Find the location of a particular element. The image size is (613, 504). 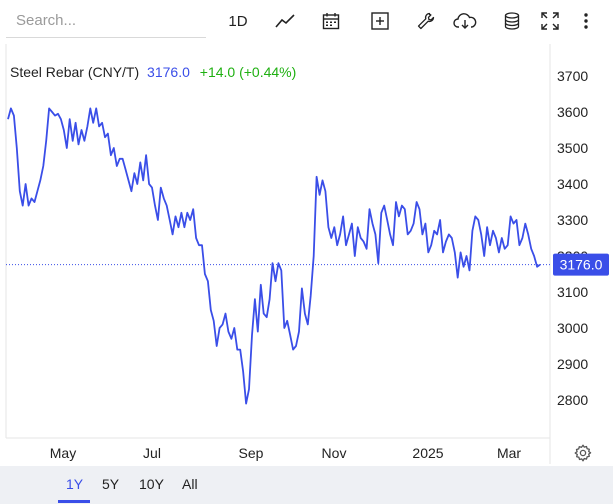

last-price-tag-bg is located at coordinates (581, 264).